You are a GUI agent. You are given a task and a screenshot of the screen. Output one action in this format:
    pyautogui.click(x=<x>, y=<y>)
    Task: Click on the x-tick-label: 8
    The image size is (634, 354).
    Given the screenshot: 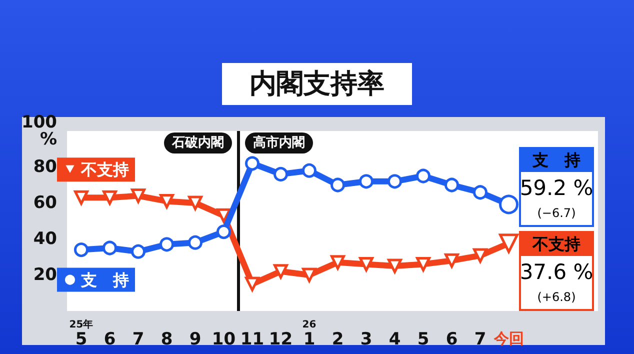 What is the action you would take?
    pyautogui.click(x=166, y=340)
    